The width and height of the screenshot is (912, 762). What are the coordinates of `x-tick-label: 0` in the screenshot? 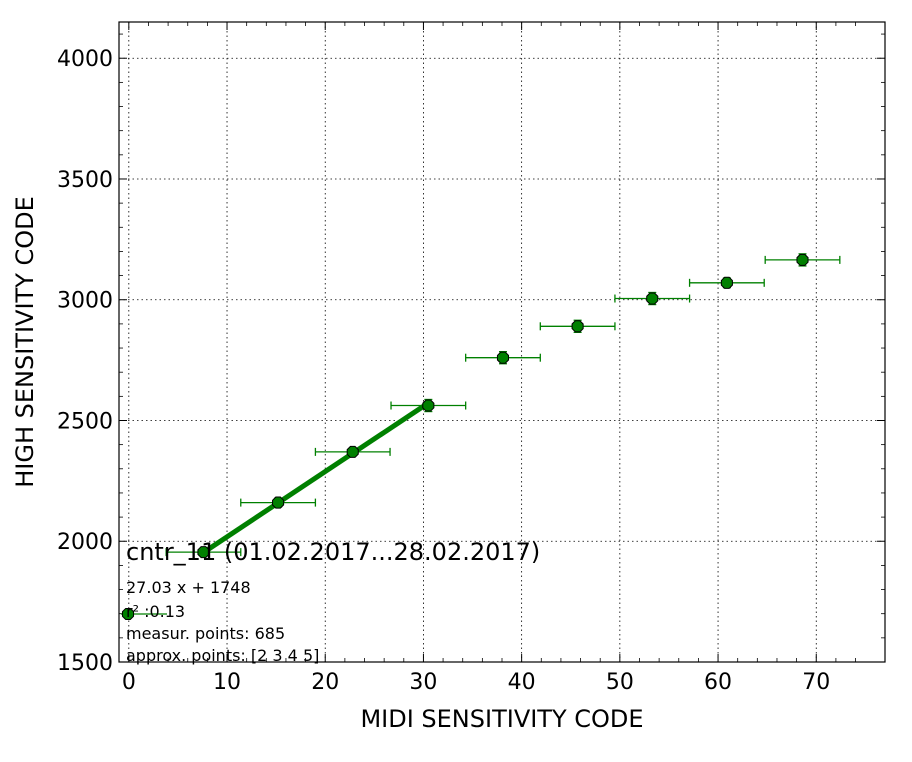 It's located at (129, 682).